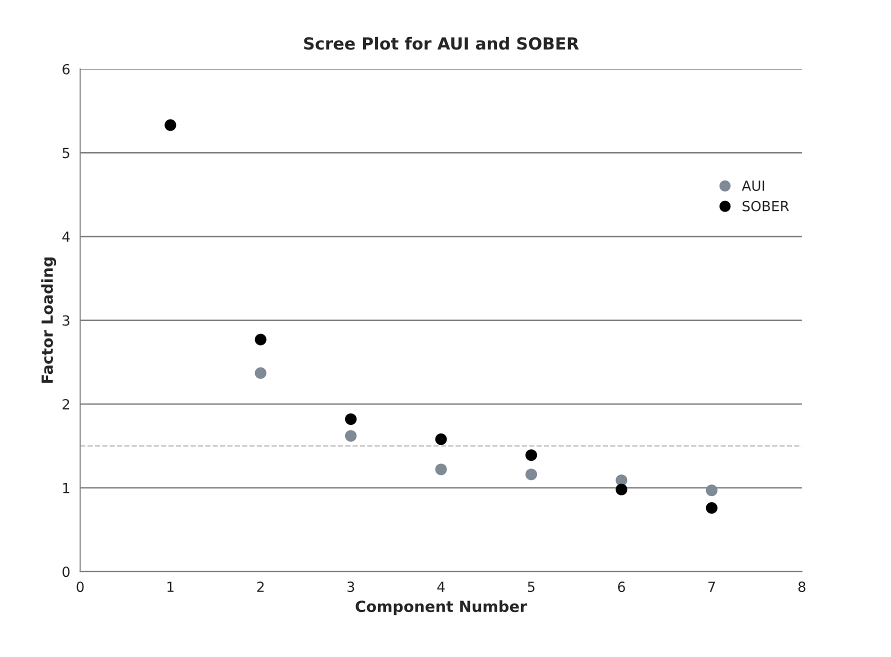  I want to click on chart-title: Scree Plot for AUI and SOBER, so click(441, 43).